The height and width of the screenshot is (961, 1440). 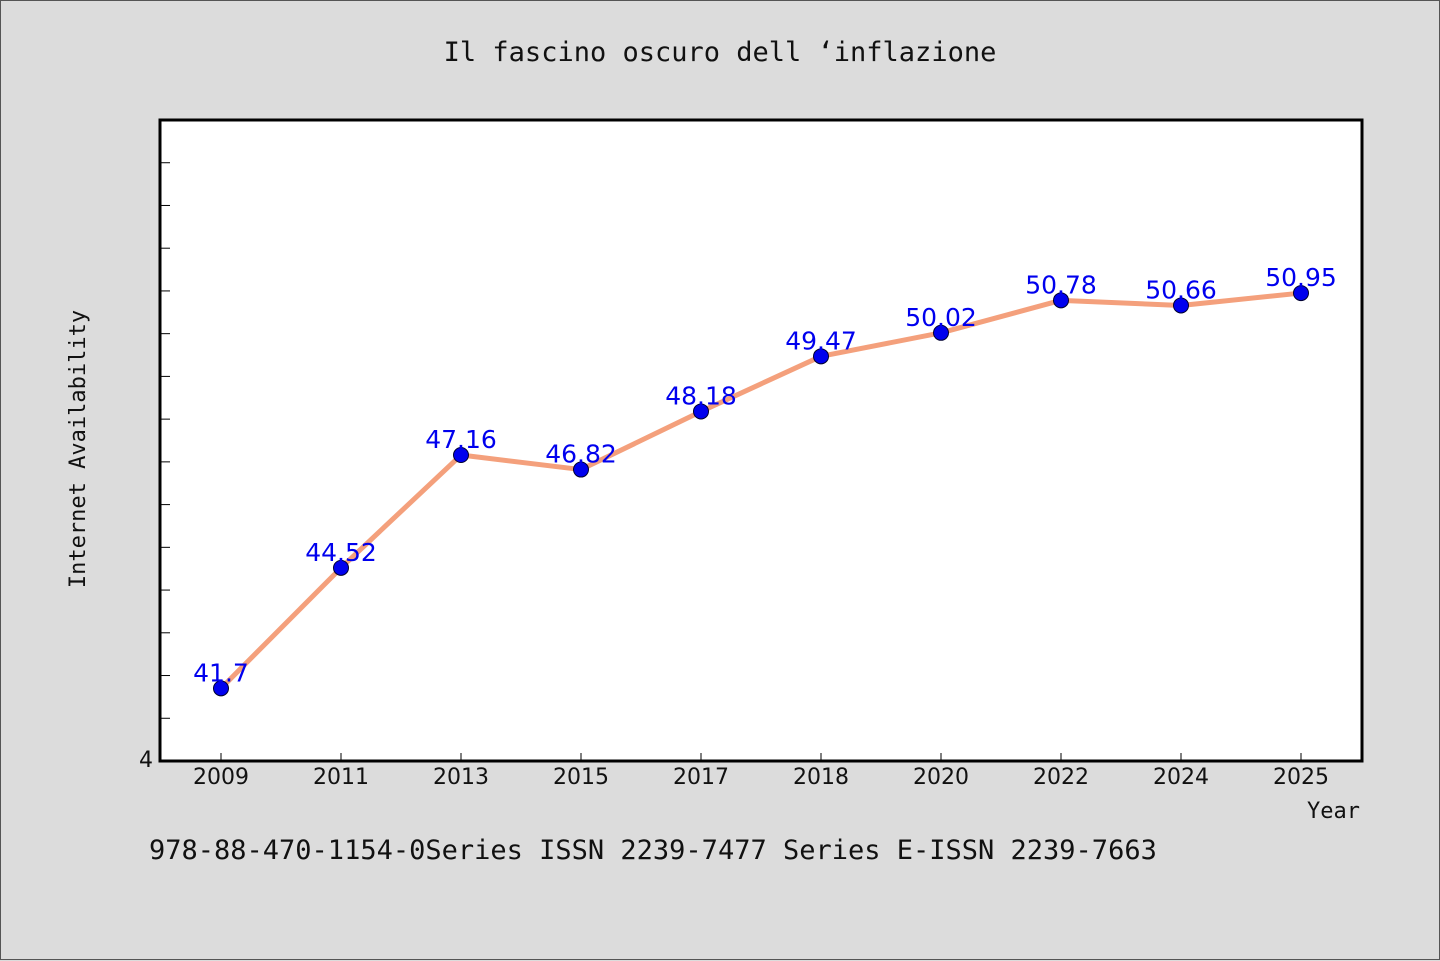 What do you see at coordinates (341, 552) in the screenshot?
I see `data-label: 44.52` at bounding box center [341, 552].